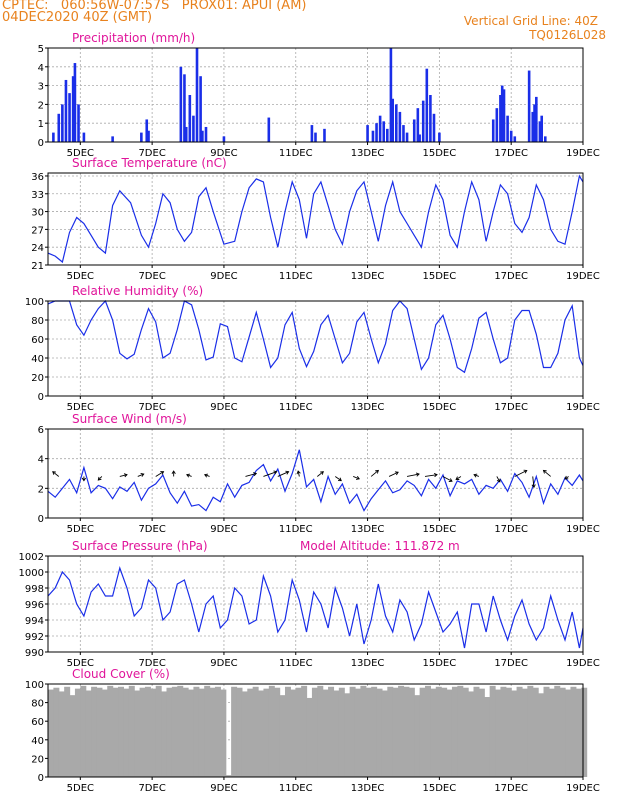 This screenshot has height=800, width=618. Describe the element at coordinates (37, 340) in the screenshot. I see `ytick-label: 60` at that location.